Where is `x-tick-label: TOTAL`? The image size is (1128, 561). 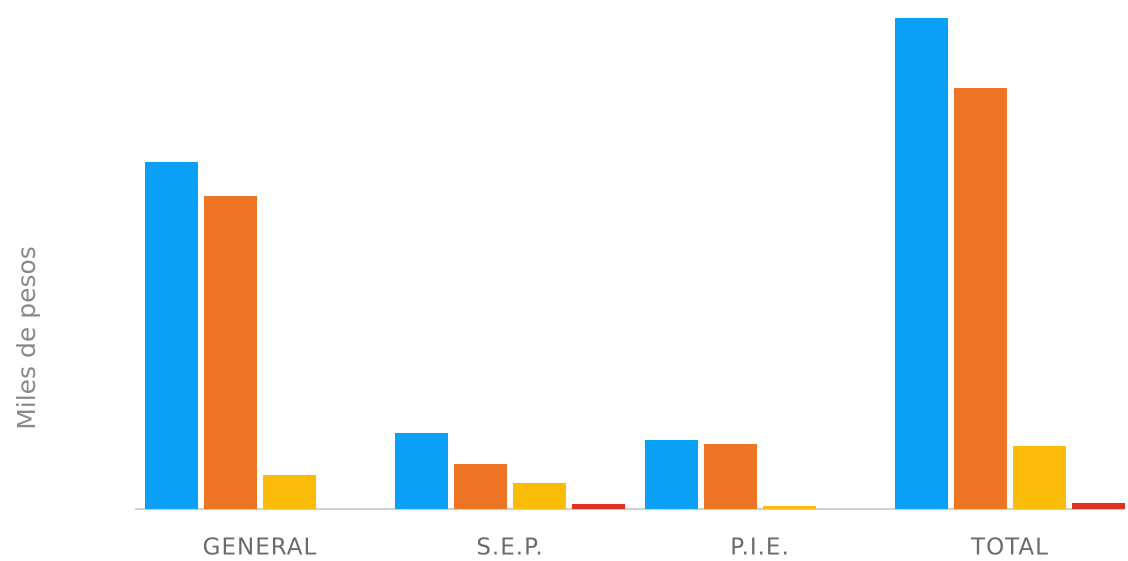
x-tick-label: TOTAL is located at coordinates (1009, 548).